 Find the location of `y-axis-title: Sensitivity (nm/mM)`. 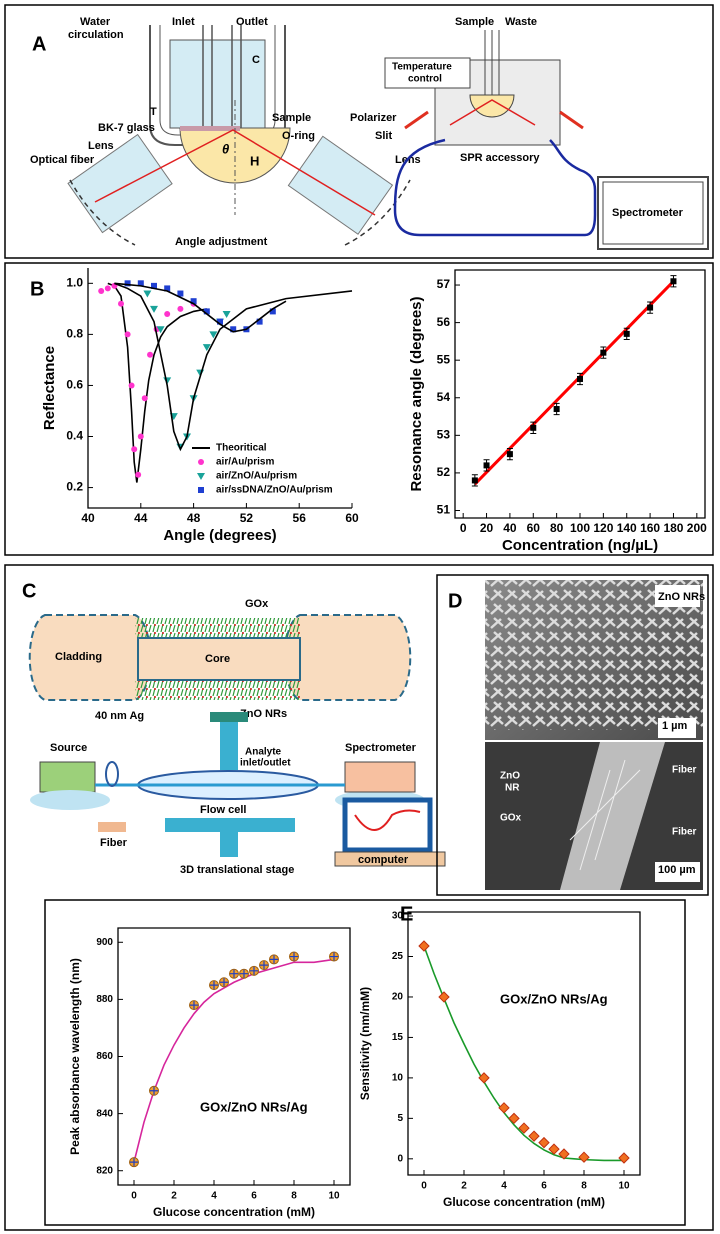

y-axis-title: Sensitivity (nm/mM) is located at coordinates (365, 1043).